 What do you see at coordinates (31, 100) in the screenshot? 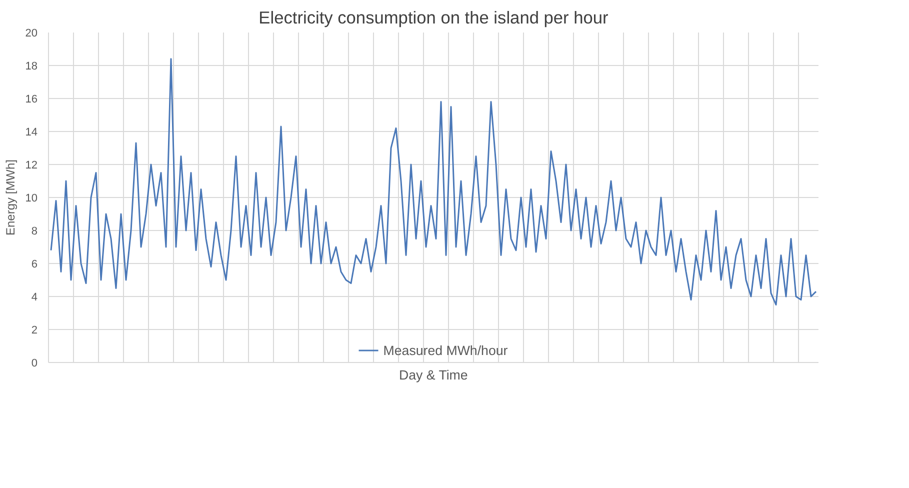
I see `y-tick-label: 16` at bounding box center [31, 100].